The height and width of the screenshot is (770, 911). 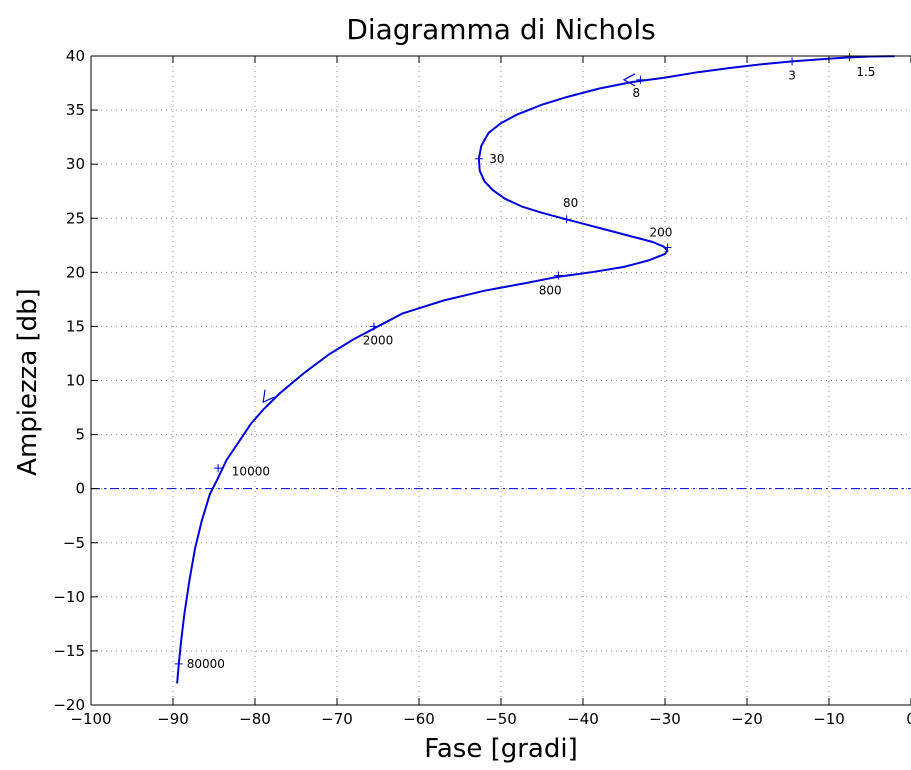 What do you see at coordinates (636, 93) in the screenshot?
I see `frequency-label: 8` at bounding box center [636, 93].